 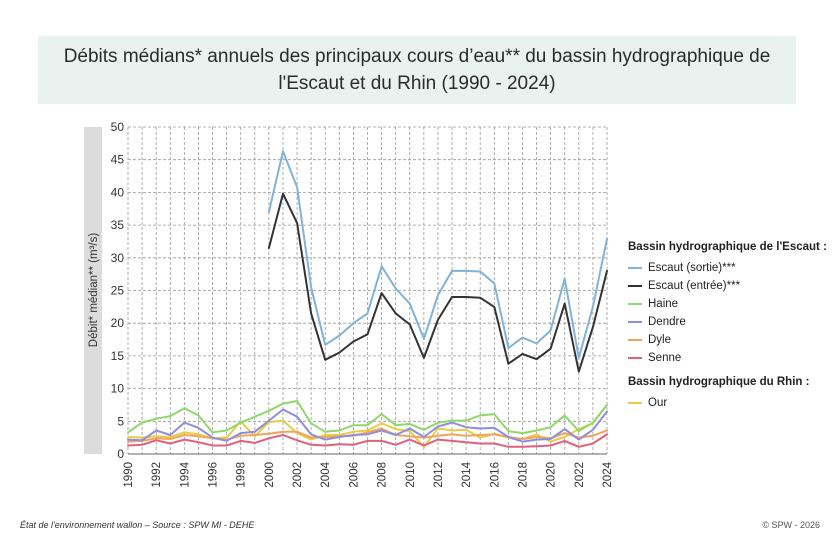 I want to click on x-tick-label: 1996, so click(x=214, y=475).